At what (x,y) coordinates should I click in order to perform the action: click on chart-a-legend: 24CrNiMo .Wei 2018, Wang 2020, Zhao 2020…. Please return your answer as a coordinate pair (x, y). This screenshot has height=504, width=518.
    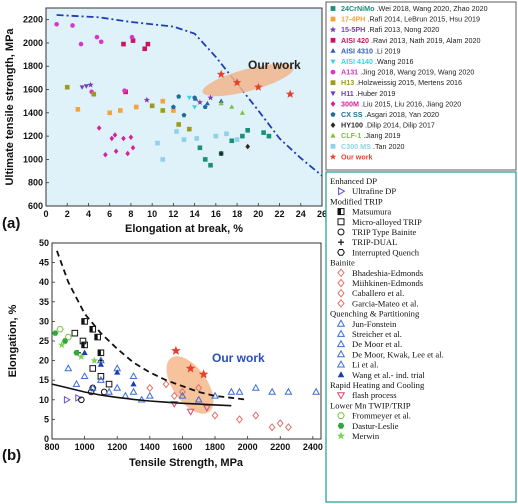
    Looking at the image, I should click on (421, 86).